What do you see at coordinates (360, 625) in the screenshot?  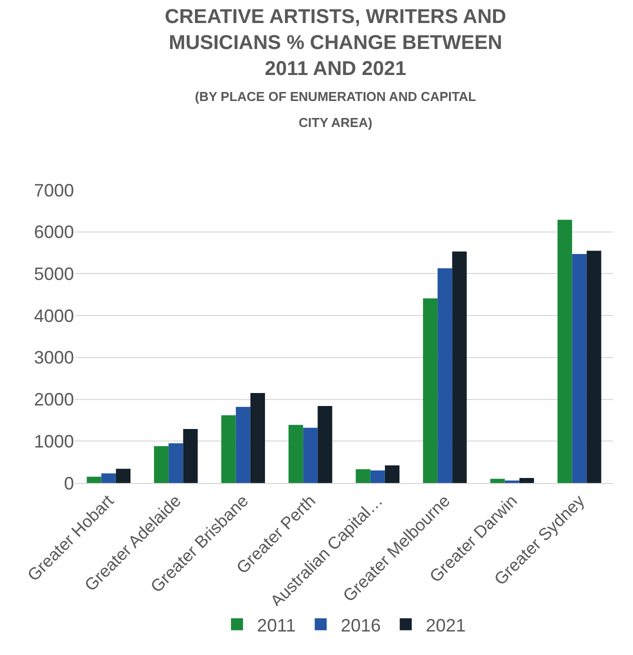 I see `legend-label: 2016` at bounding box center [360, 625].